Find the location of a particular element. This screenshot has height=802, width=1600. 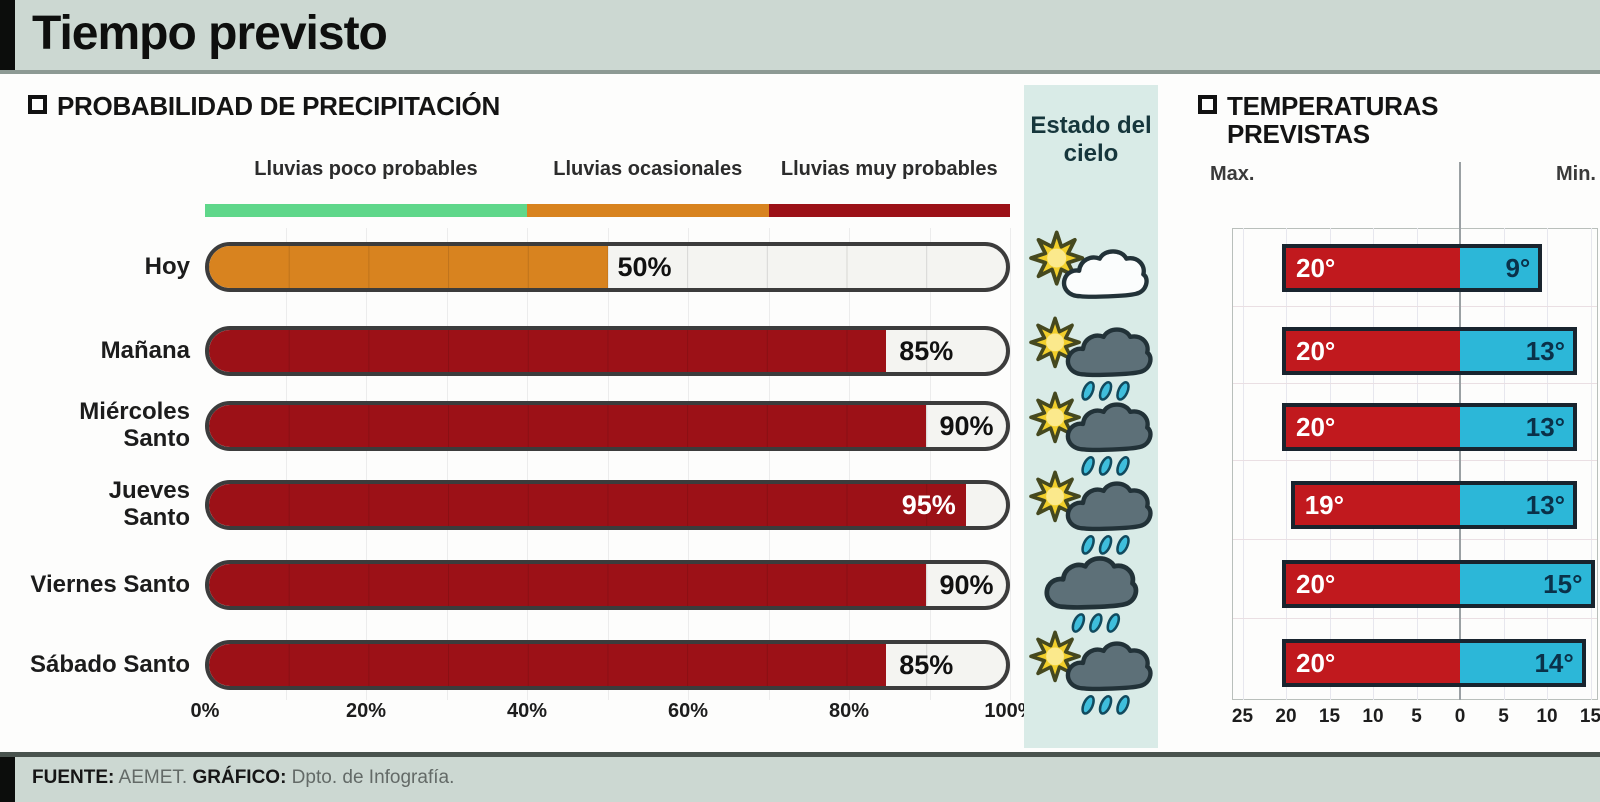

axis-tick-label: 25 is located at coordinates (1242, 716).